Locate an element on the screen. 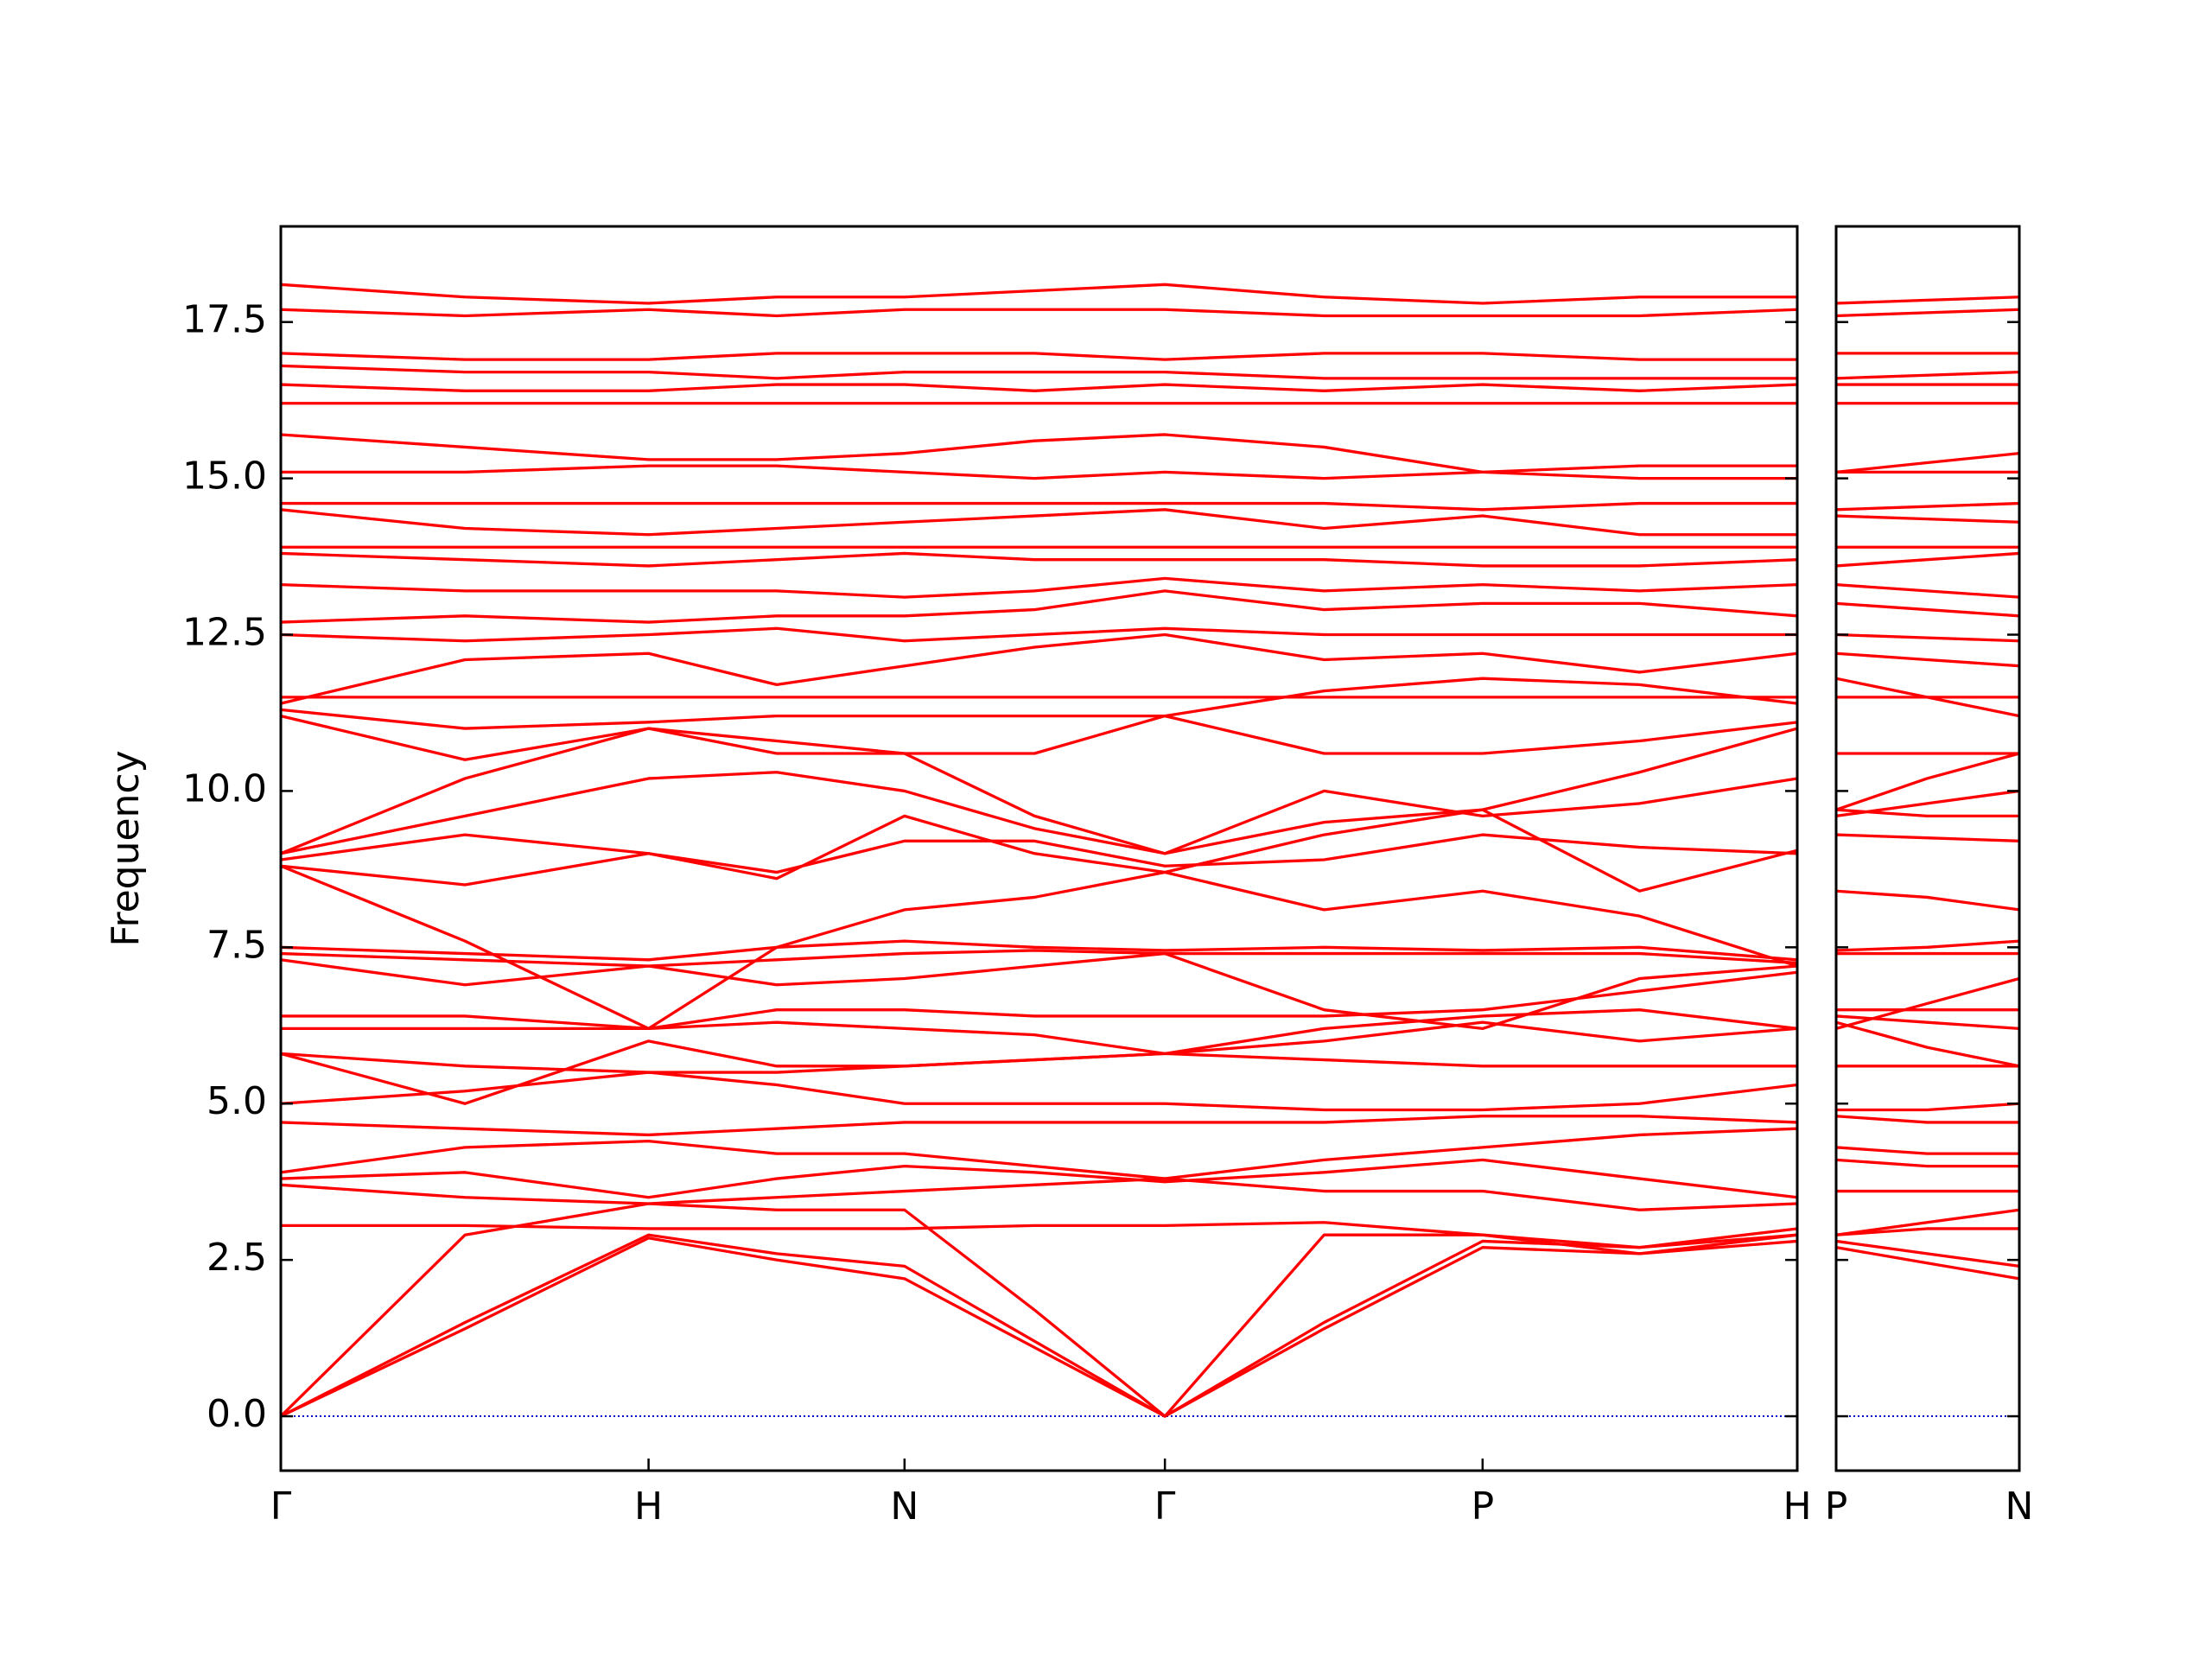 This screenshot has width=2212, height=1659. plot-frame is located at coordinates (1927, 848).